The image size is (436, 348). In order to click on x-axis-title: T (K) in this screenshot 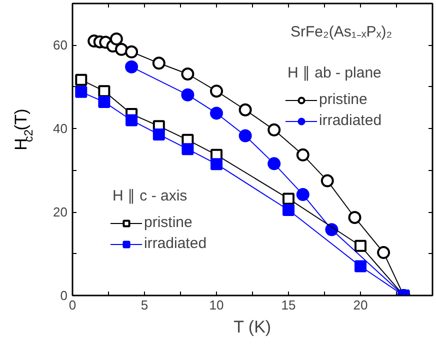, I will do `click(253, 327)`.